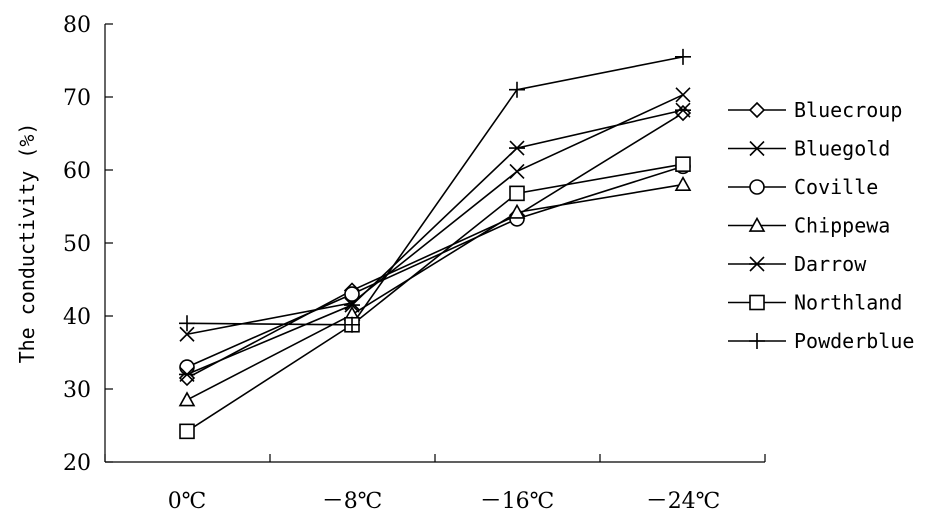  I want to click on y-tick-label: 30, so click(77, 390).